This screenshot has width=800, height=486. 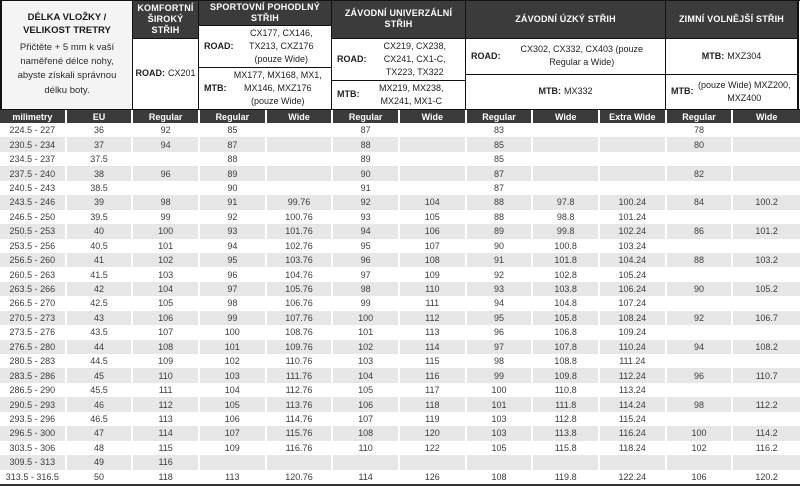 I want to click on table-cell: 119.8, so click(x=566, y=476).